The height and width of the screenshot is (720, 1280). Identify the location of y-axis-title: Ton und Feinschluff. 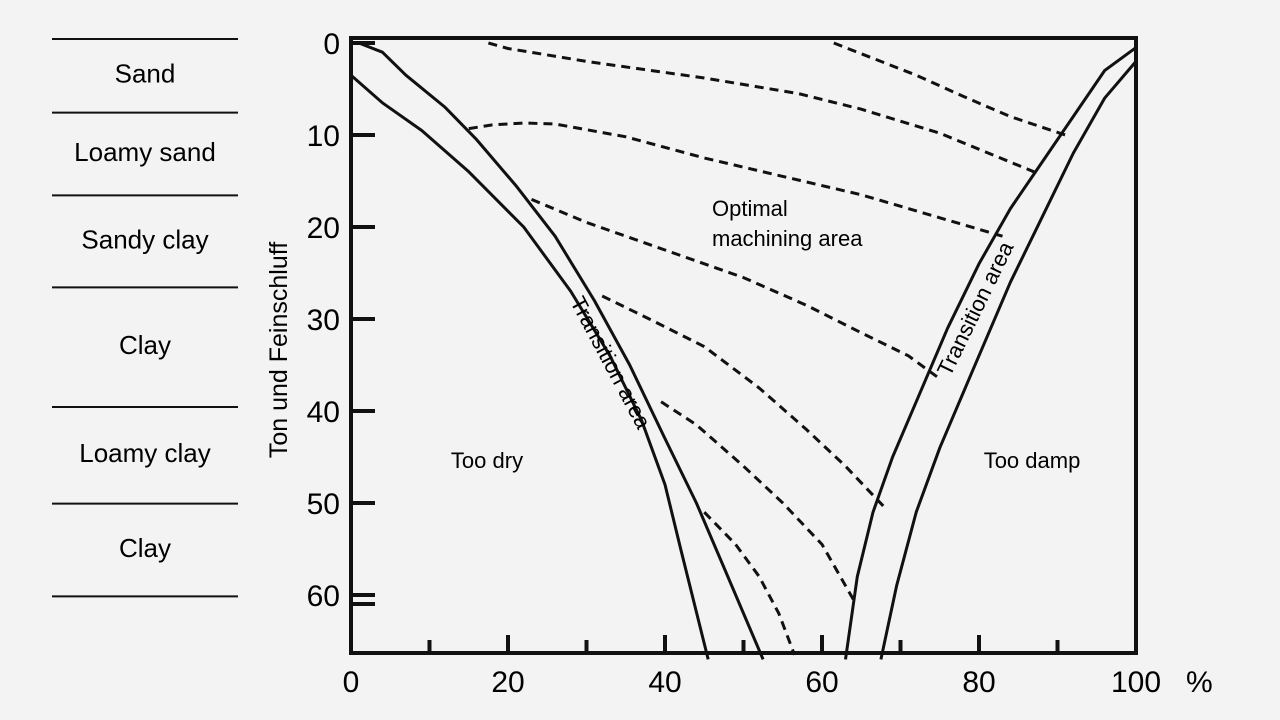
(279, 350).